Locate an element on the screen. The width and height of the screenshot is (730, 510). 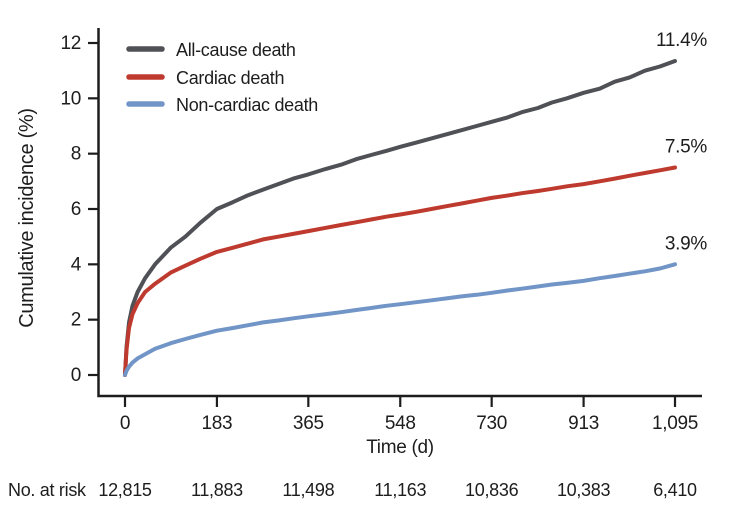
y-axis-title: Cumulative incidence (%) is located at coordinates (27, 218).